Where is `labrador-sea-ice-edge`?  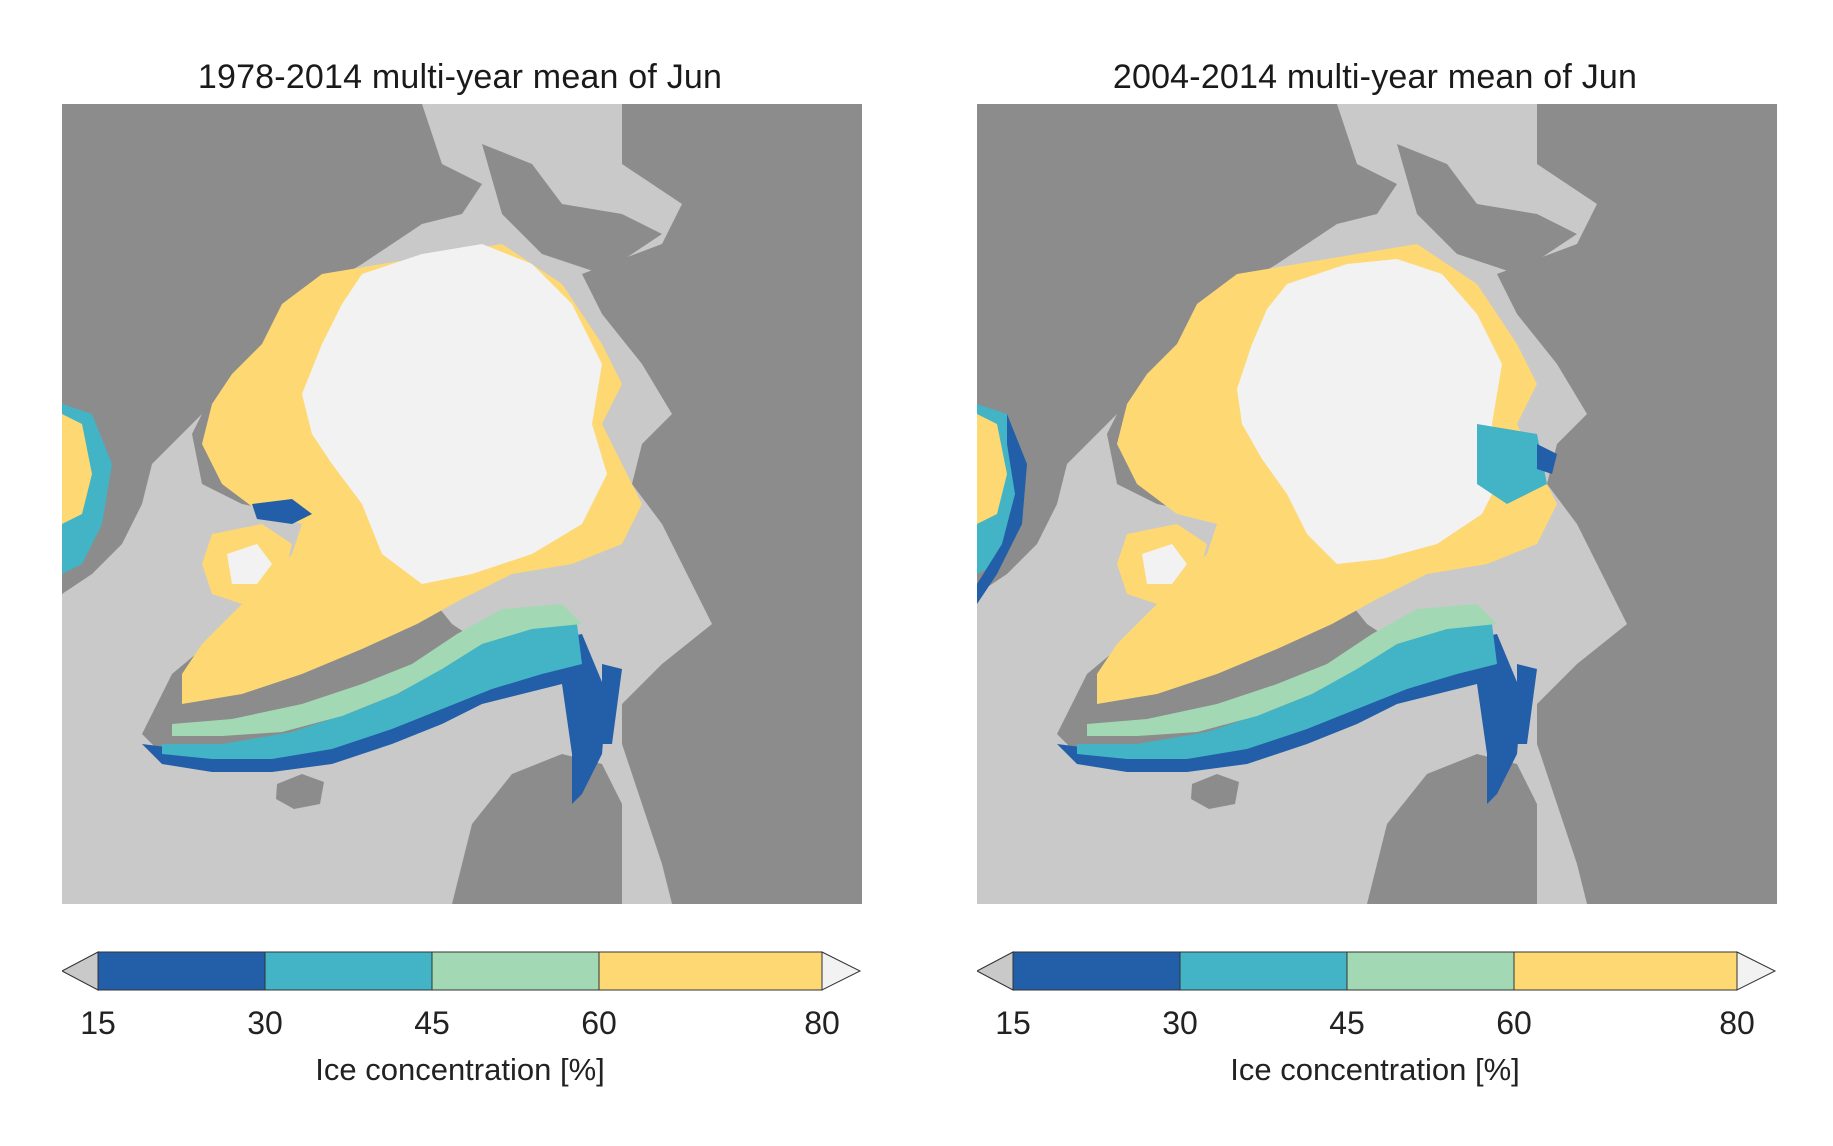 labrador-sea-ice-edge is located at coordinates (1002, 509).